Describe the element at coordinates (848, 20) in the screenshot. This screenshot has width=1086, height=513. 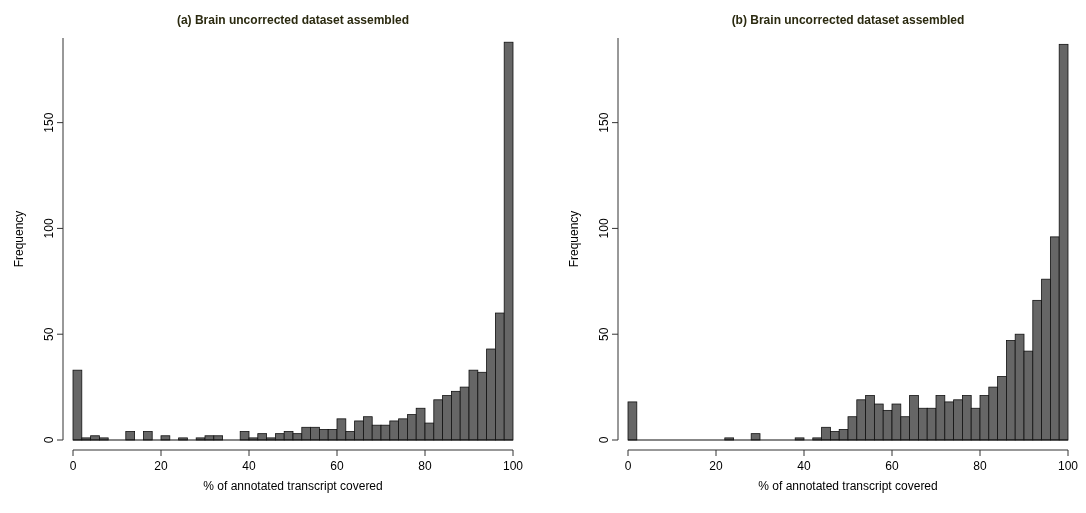
I see `chart-title: (b) Brain uncorrected dataset assembled` at that location.